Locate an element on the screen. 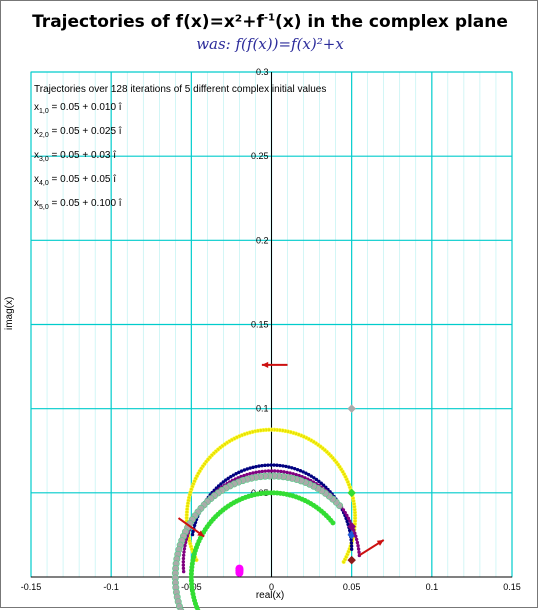 This screenshot has width=540, height=610. y-tick-label: 0.25 is located at coordinates (260, 156).